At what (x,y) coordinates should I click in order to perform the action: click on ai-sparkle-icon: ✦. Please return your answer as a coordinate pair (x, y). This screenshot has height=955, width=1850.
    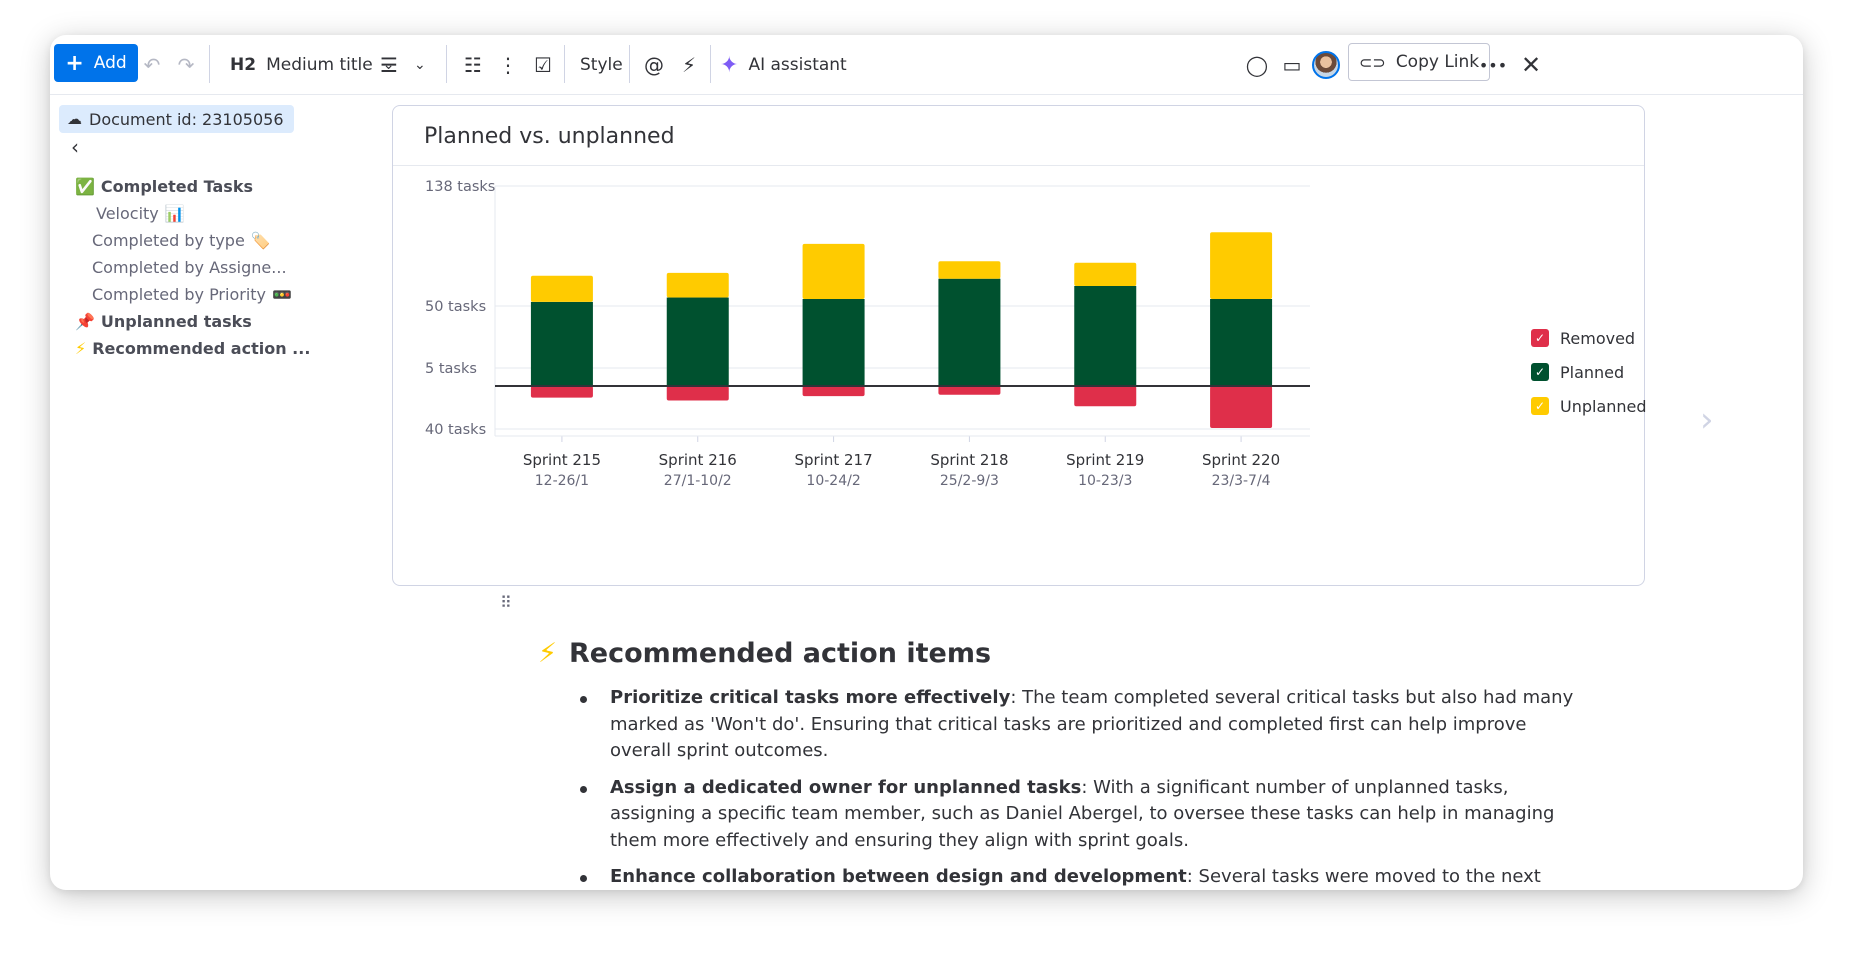
    Looking at the image, I should click on (729, 65).